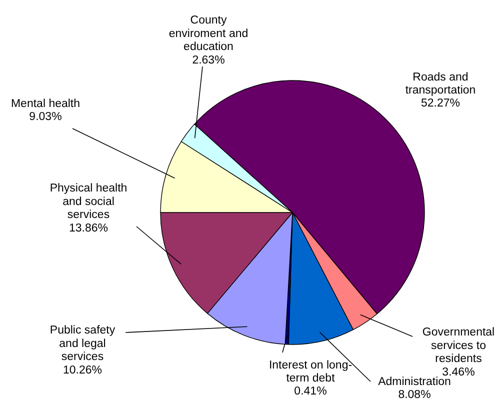 The image size is (504, 411). What do you see at coordinates (45, 117) in the screenshot?
I see `data-label: 9.03%` at bounding box center [45, 117].